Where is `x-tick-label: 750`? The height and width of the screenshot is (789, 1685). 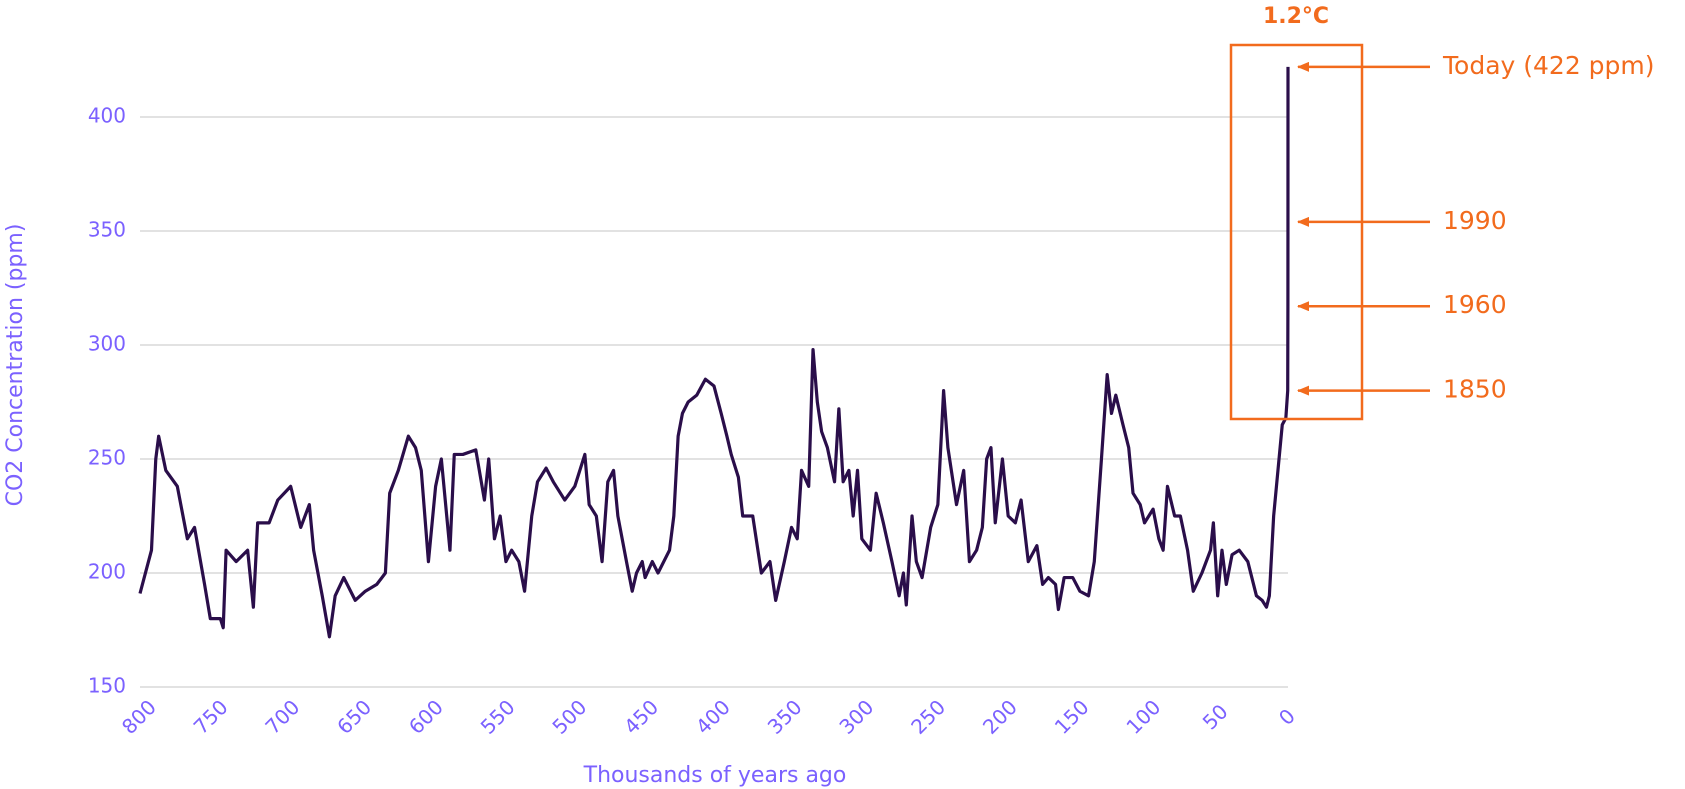 x-tick-label: 750 is located at coordinates (211, 717).